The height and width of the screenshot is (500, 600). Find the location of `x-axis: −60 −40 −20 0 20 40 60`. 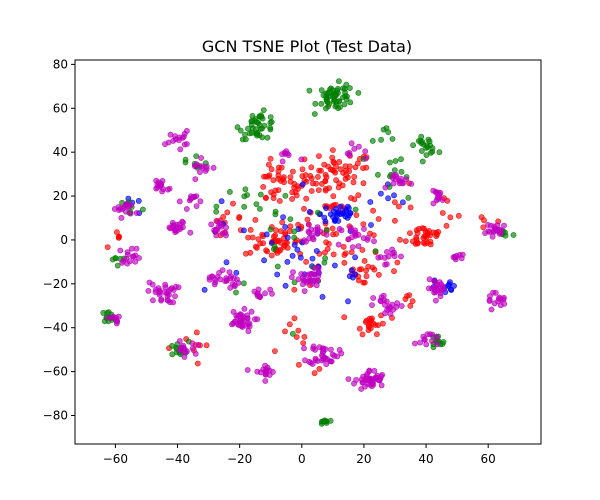

x-axis: −60 −40 −20 0 20 40 60 is located at coordinates (299, 455).